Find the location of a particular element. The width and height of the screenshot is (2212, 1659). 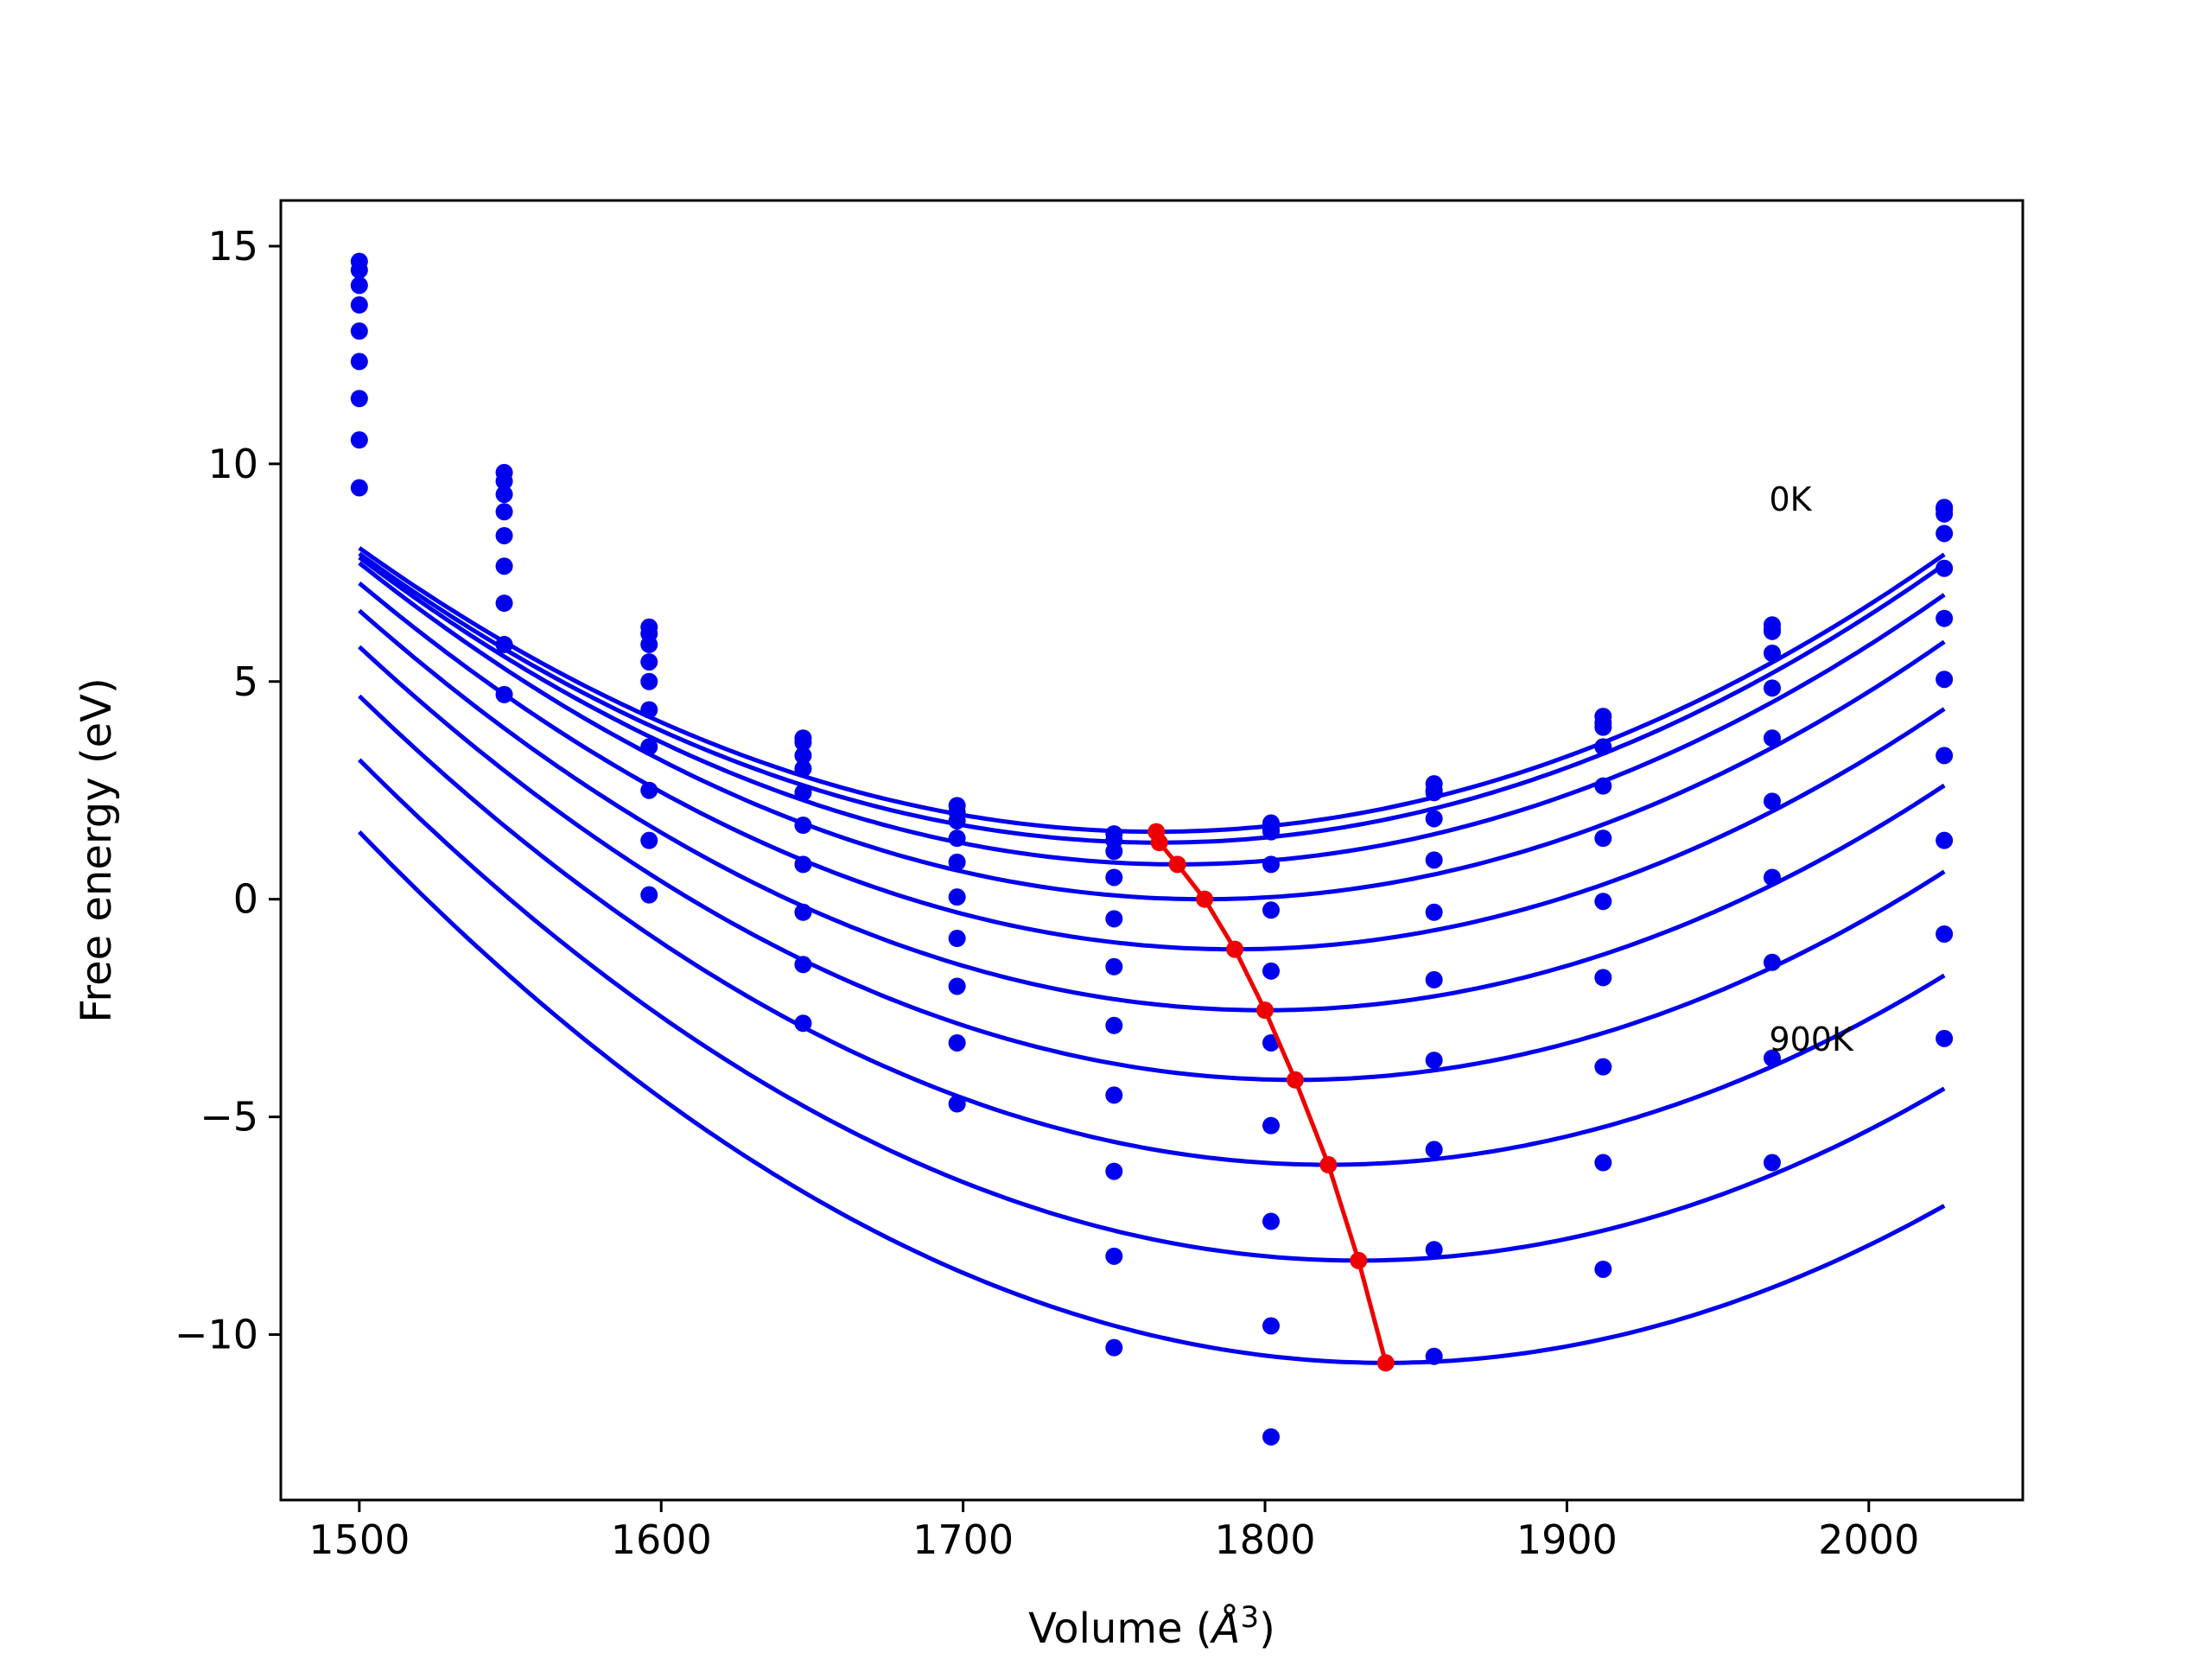

x-tick-label: 1900 is located at coordinates (1567, 1539).